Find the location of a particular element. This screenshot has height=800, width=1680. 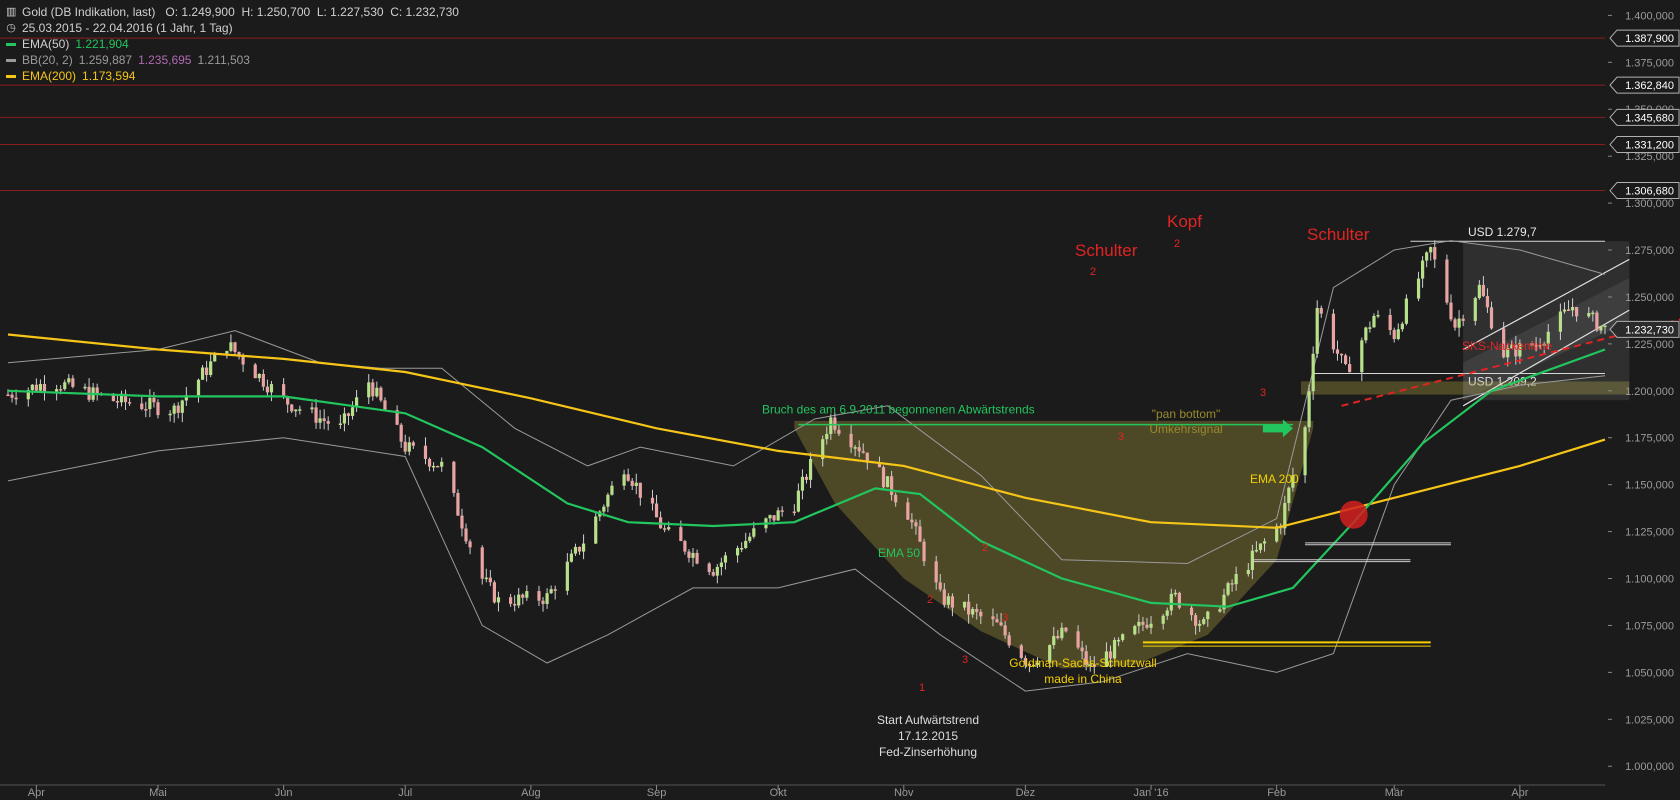

wave-number-4: 3 is located at coordinates (1005, 618).